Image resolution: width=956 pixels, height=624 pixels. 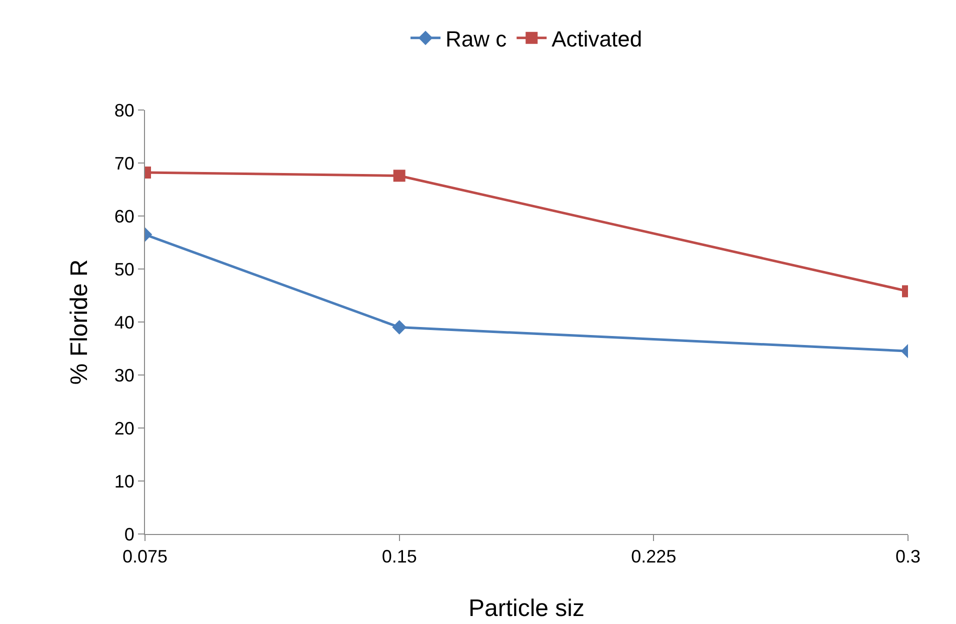 I want to click on y-tick-label: 50, so click(x=124, y=269).